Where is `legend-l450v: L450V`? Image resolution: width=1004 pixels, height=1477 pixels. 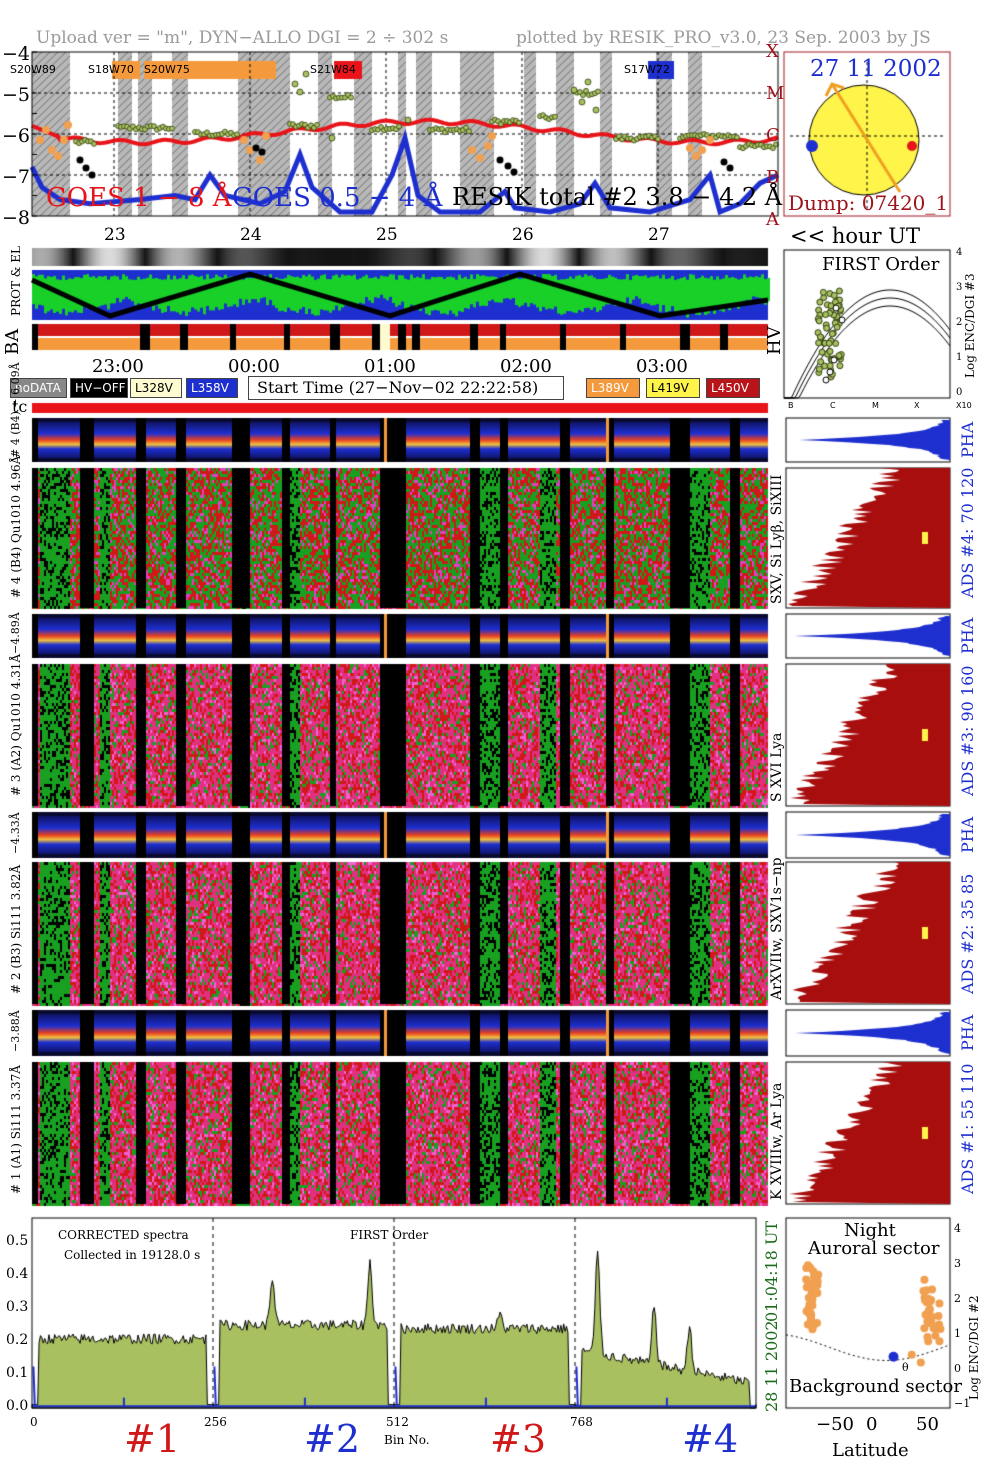 legend-l450v: L450V is located at coordinates (733, 388).